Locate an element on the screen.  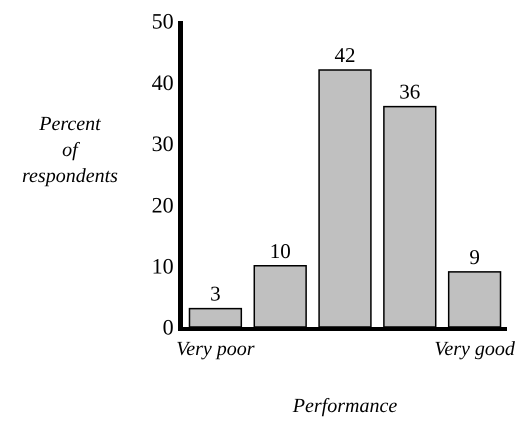
data-label: 36 is located at coordinates (409, 92).